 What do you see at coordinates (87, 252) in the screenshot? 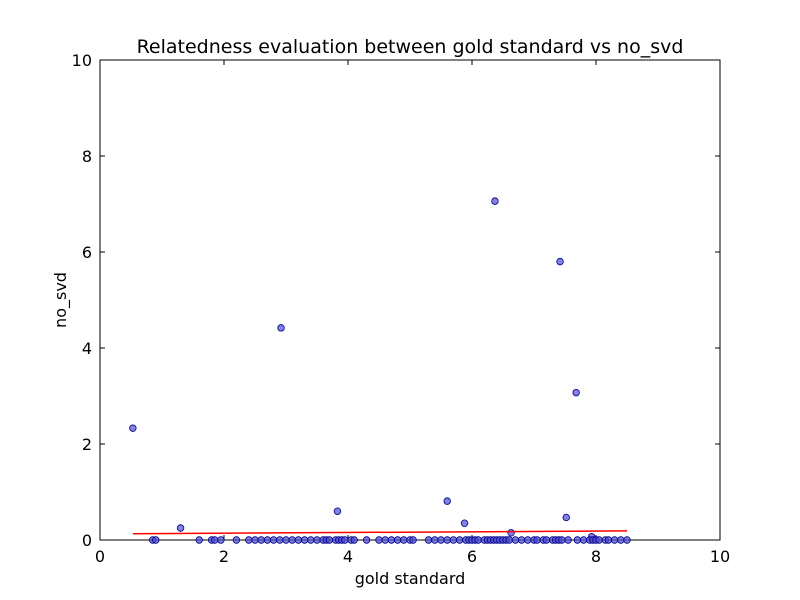
I see `y-tick-label: 6` at bounding box center [87, 252].